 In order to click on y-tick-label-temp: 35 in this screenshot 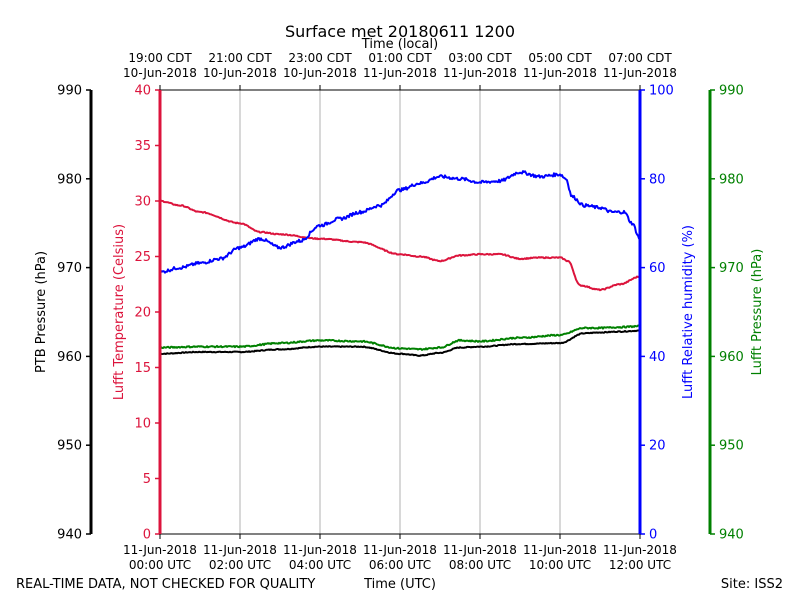, I will do `click(142, 146)`.